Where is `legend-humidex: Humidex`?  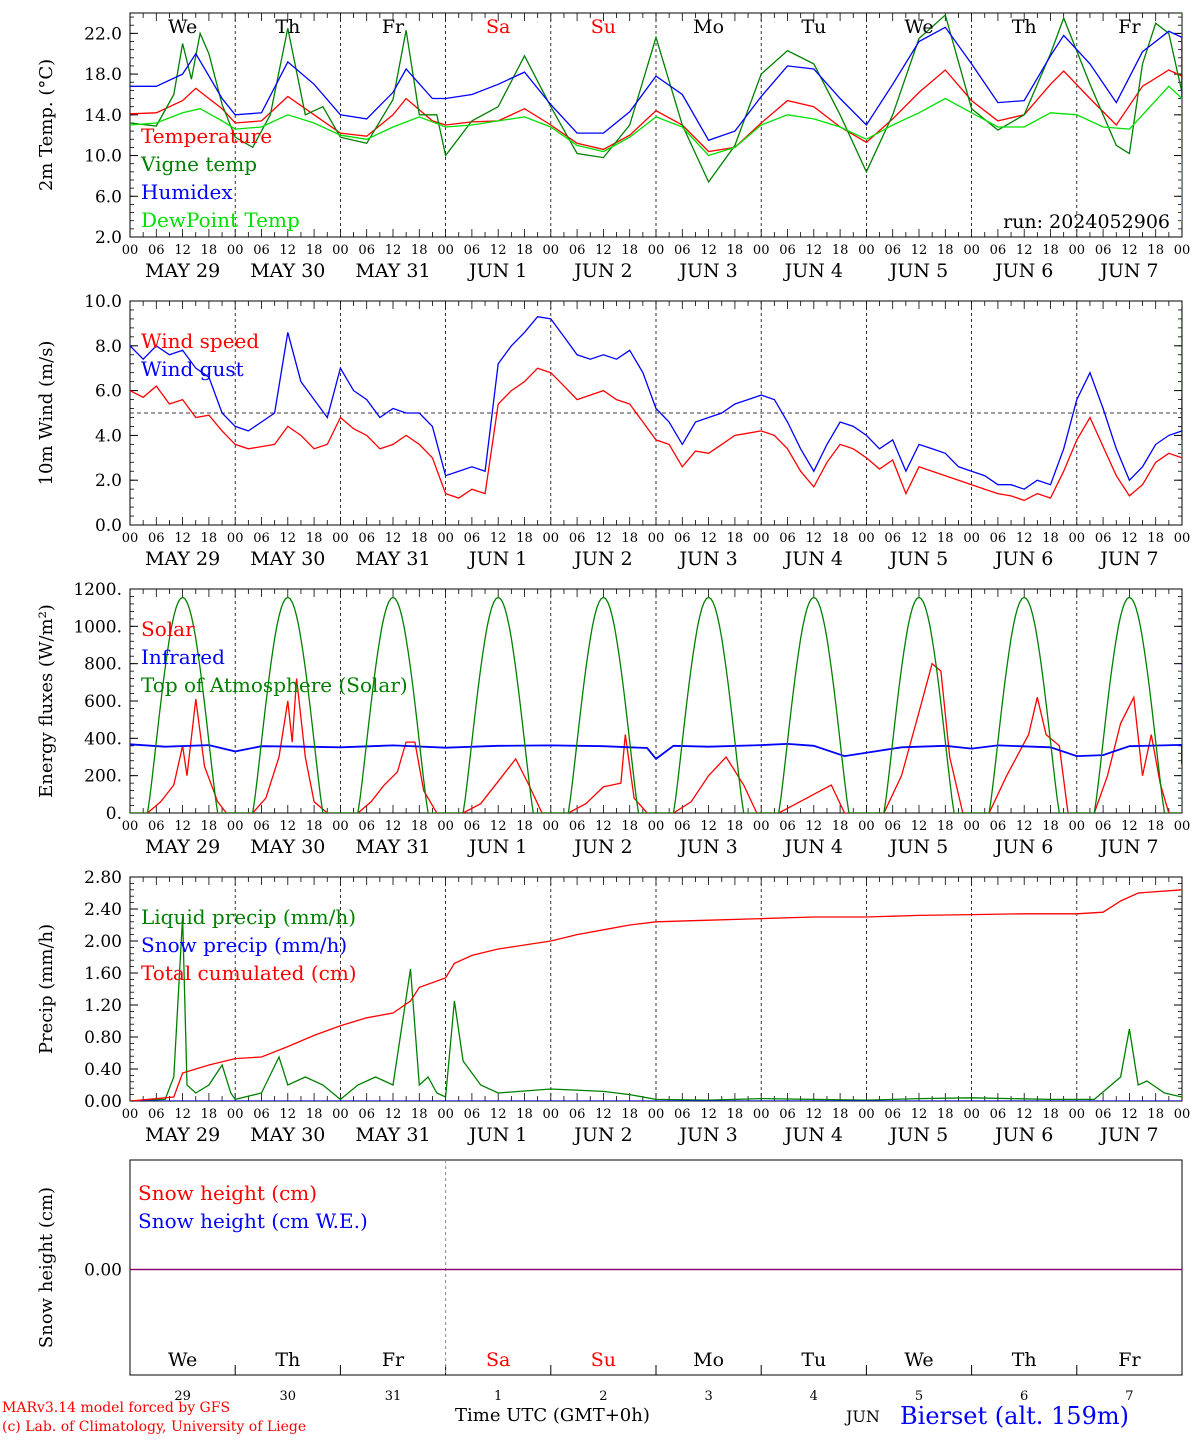 legend-humidex: Humidex is located at coordinates (187, 192).